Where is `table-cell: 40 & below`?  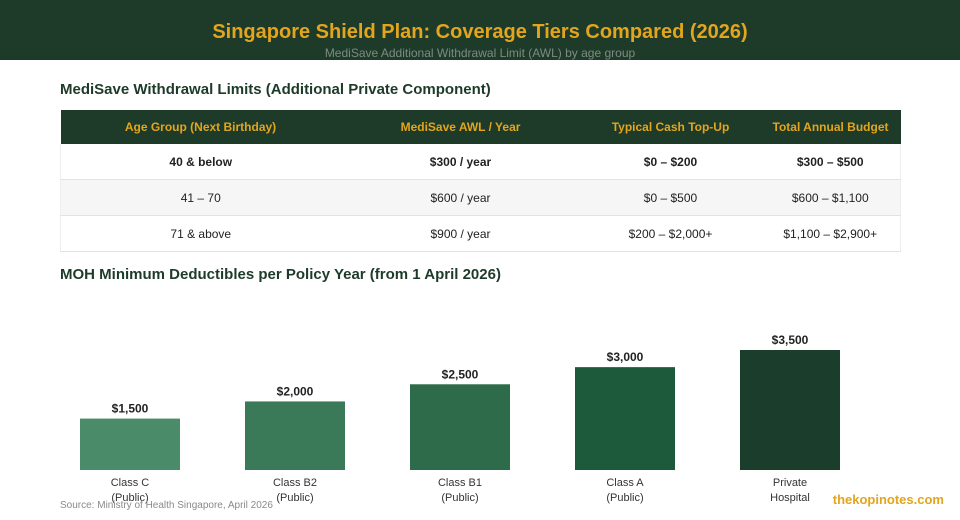 table-cell: 40 & below is located at coordinates (200, 162).